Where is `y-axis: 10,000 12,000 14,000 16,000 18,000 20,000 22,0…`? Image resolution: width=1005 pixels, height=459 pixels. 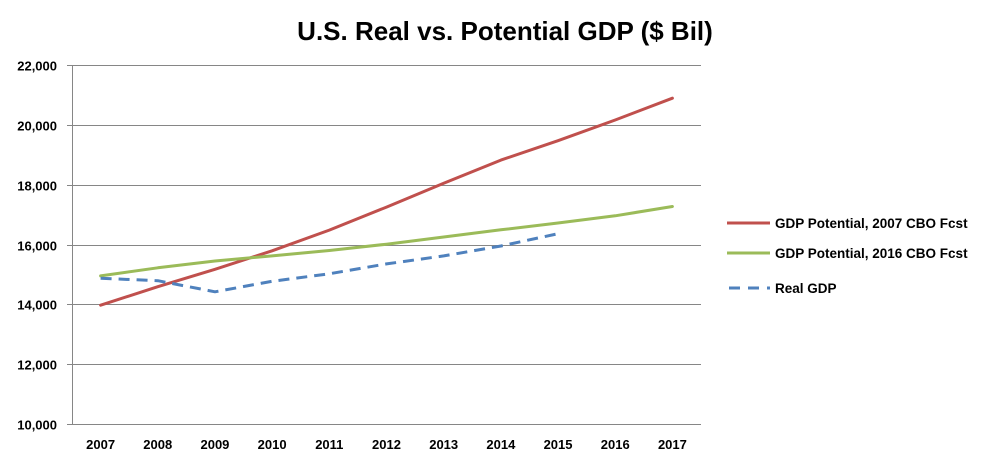 y-axis: 10,000 12,000 14,000 16,000 18,000 20,000 22,0… is located at coordinates (45, 246).